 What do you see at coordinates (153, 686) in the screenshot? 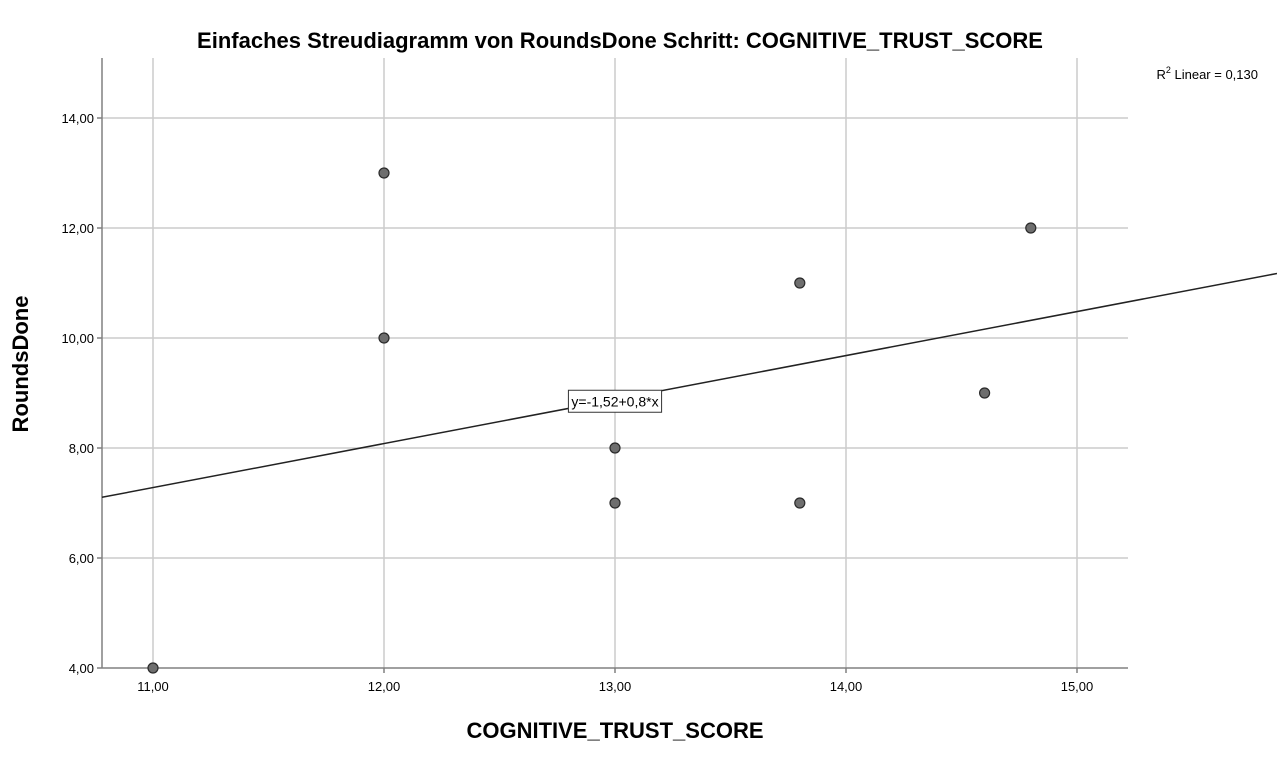
I see `x-tick-label: 11,00` at bounding box center [153, 686].